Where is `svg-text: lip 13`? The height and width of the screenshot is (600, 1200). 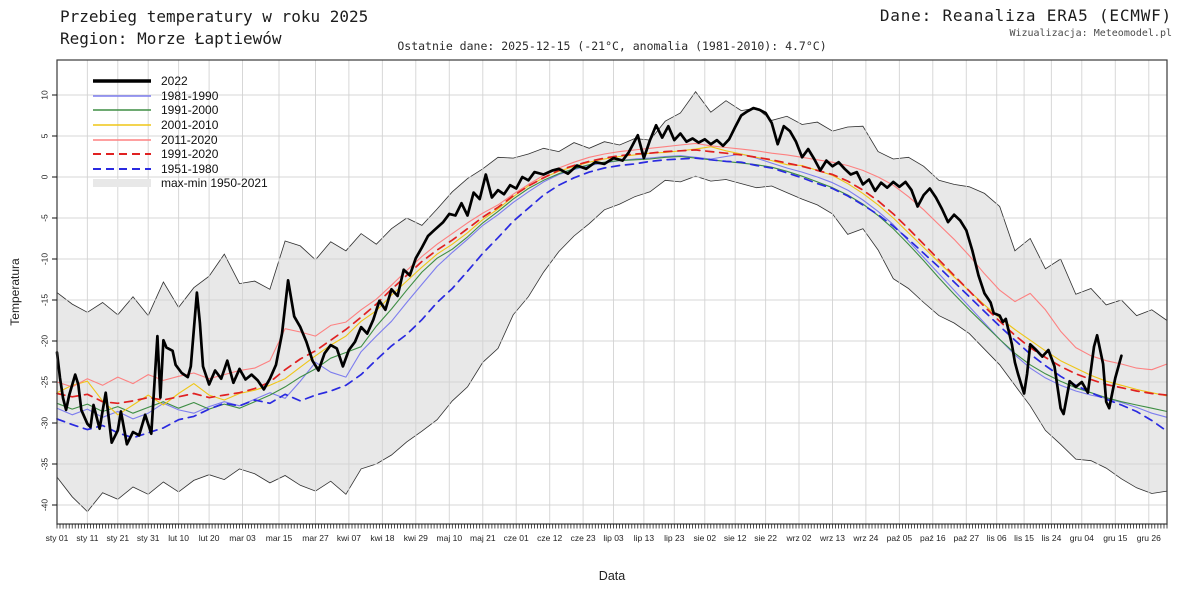
svg-text: lip 13 is located at coordinates (644, 538).